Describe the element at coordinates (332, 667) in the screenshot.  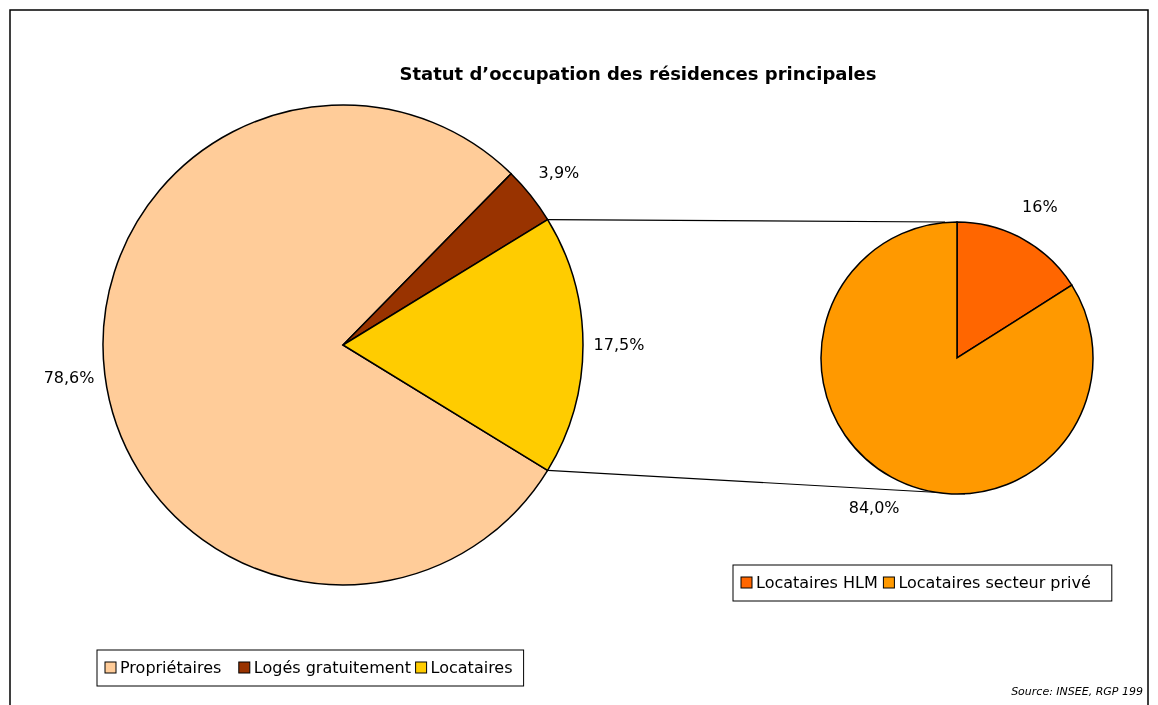
I see `legend-label: Logés gratuitement` at that location.